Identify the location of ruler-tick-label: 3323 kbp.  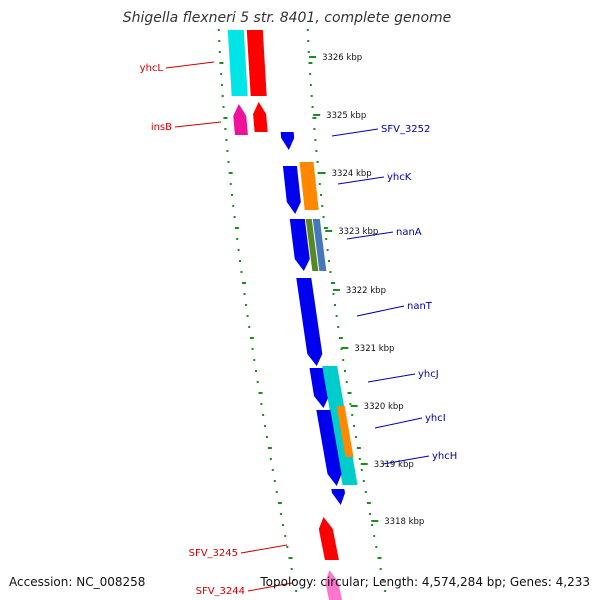
(358, 232).